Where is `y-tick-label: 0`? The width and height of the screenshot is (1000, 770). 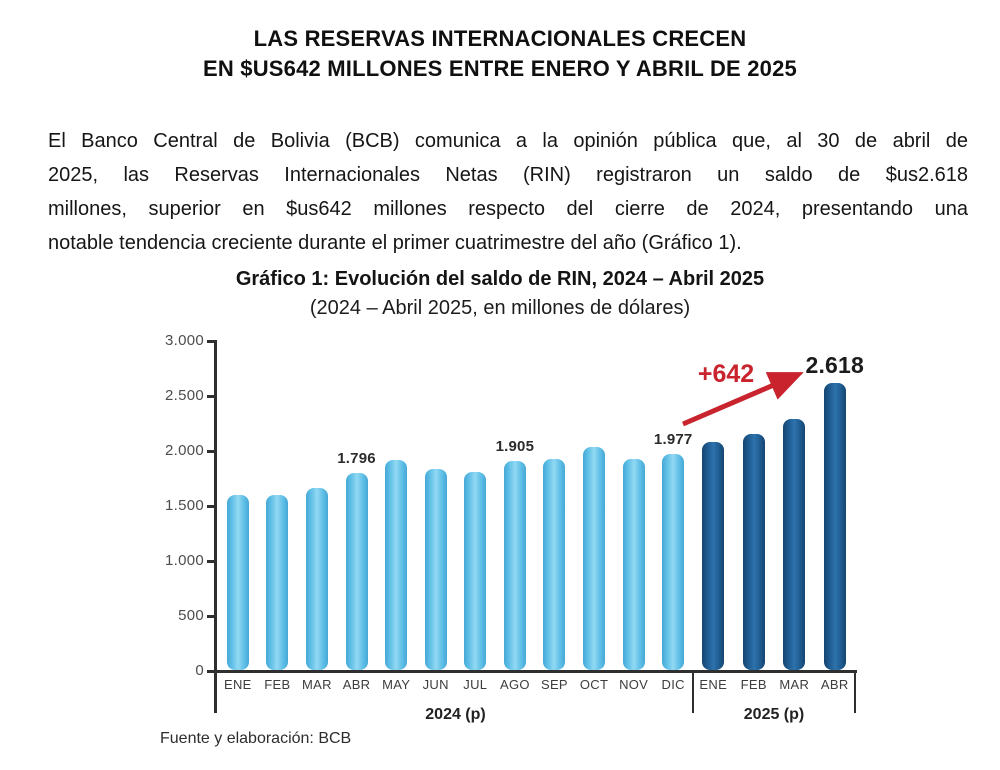
y-tick-label: 0 is located at coordinates (199, 670).